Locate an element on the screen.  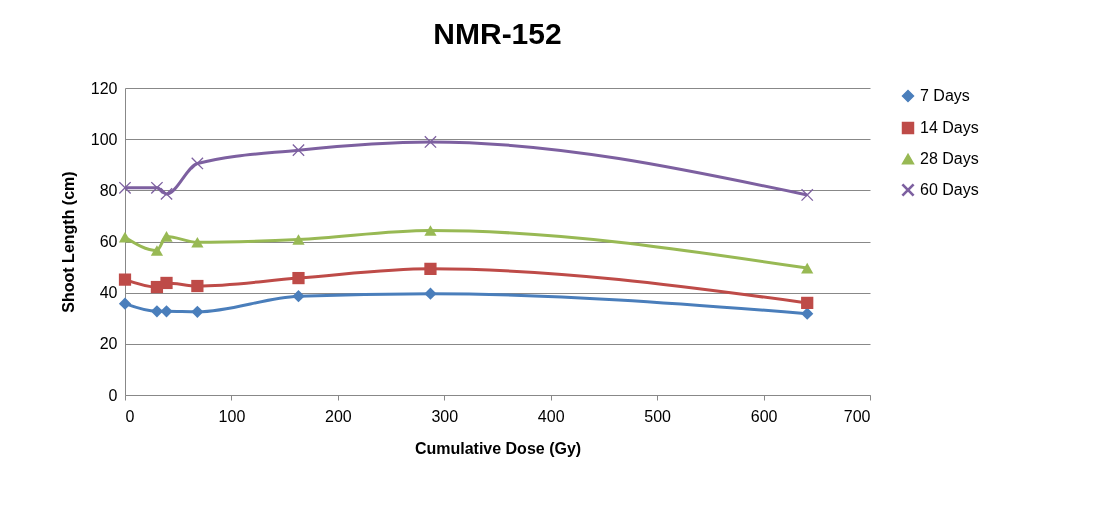
y-tick-label: 120 is located at coordinates (104, 88).